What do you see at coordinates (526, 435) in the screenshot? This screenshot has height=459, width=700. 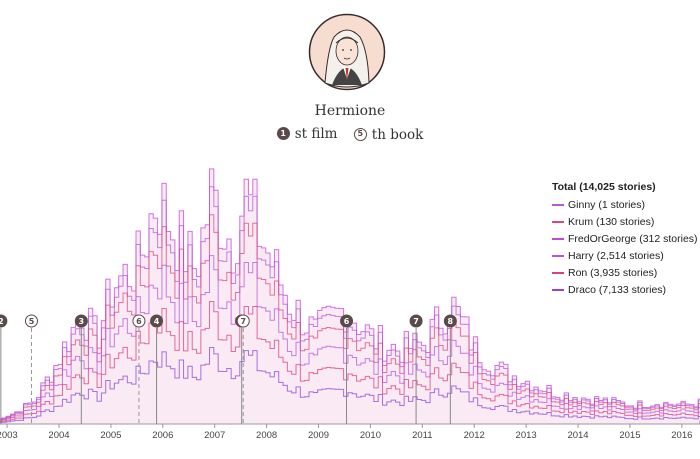 I see `x-tick-label: 2013` at bounding box center [526, 435].